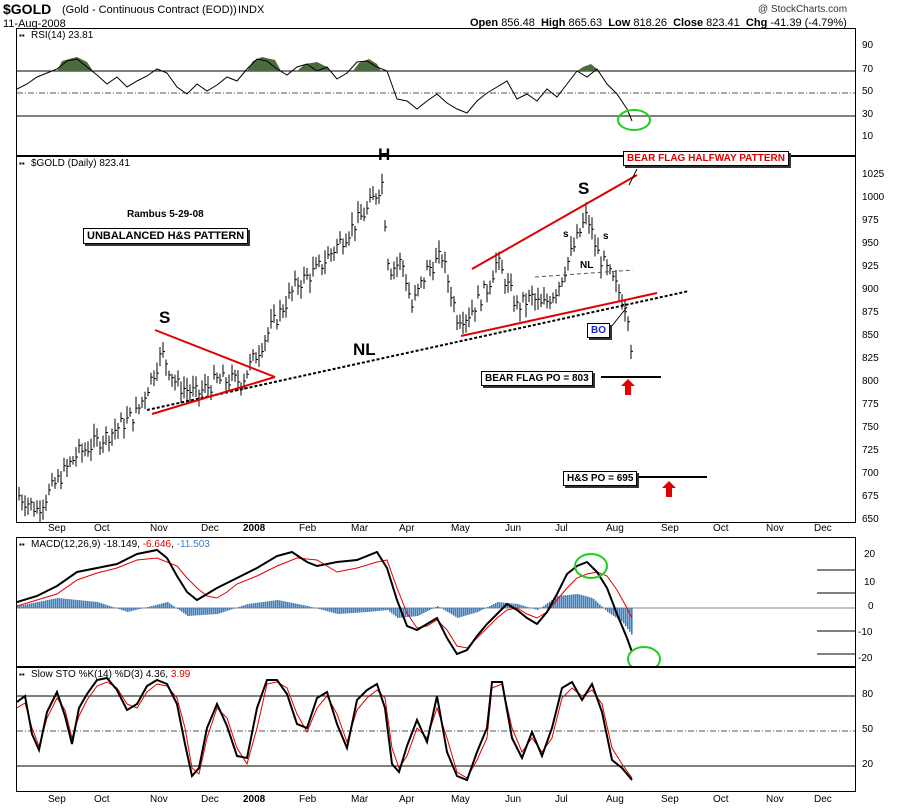 Image resolution: width=900 pixels, height=811 pixels. Describe the element at coordinates (554, 222) in the screenshot. I see `bear-flag-upper` at that location.